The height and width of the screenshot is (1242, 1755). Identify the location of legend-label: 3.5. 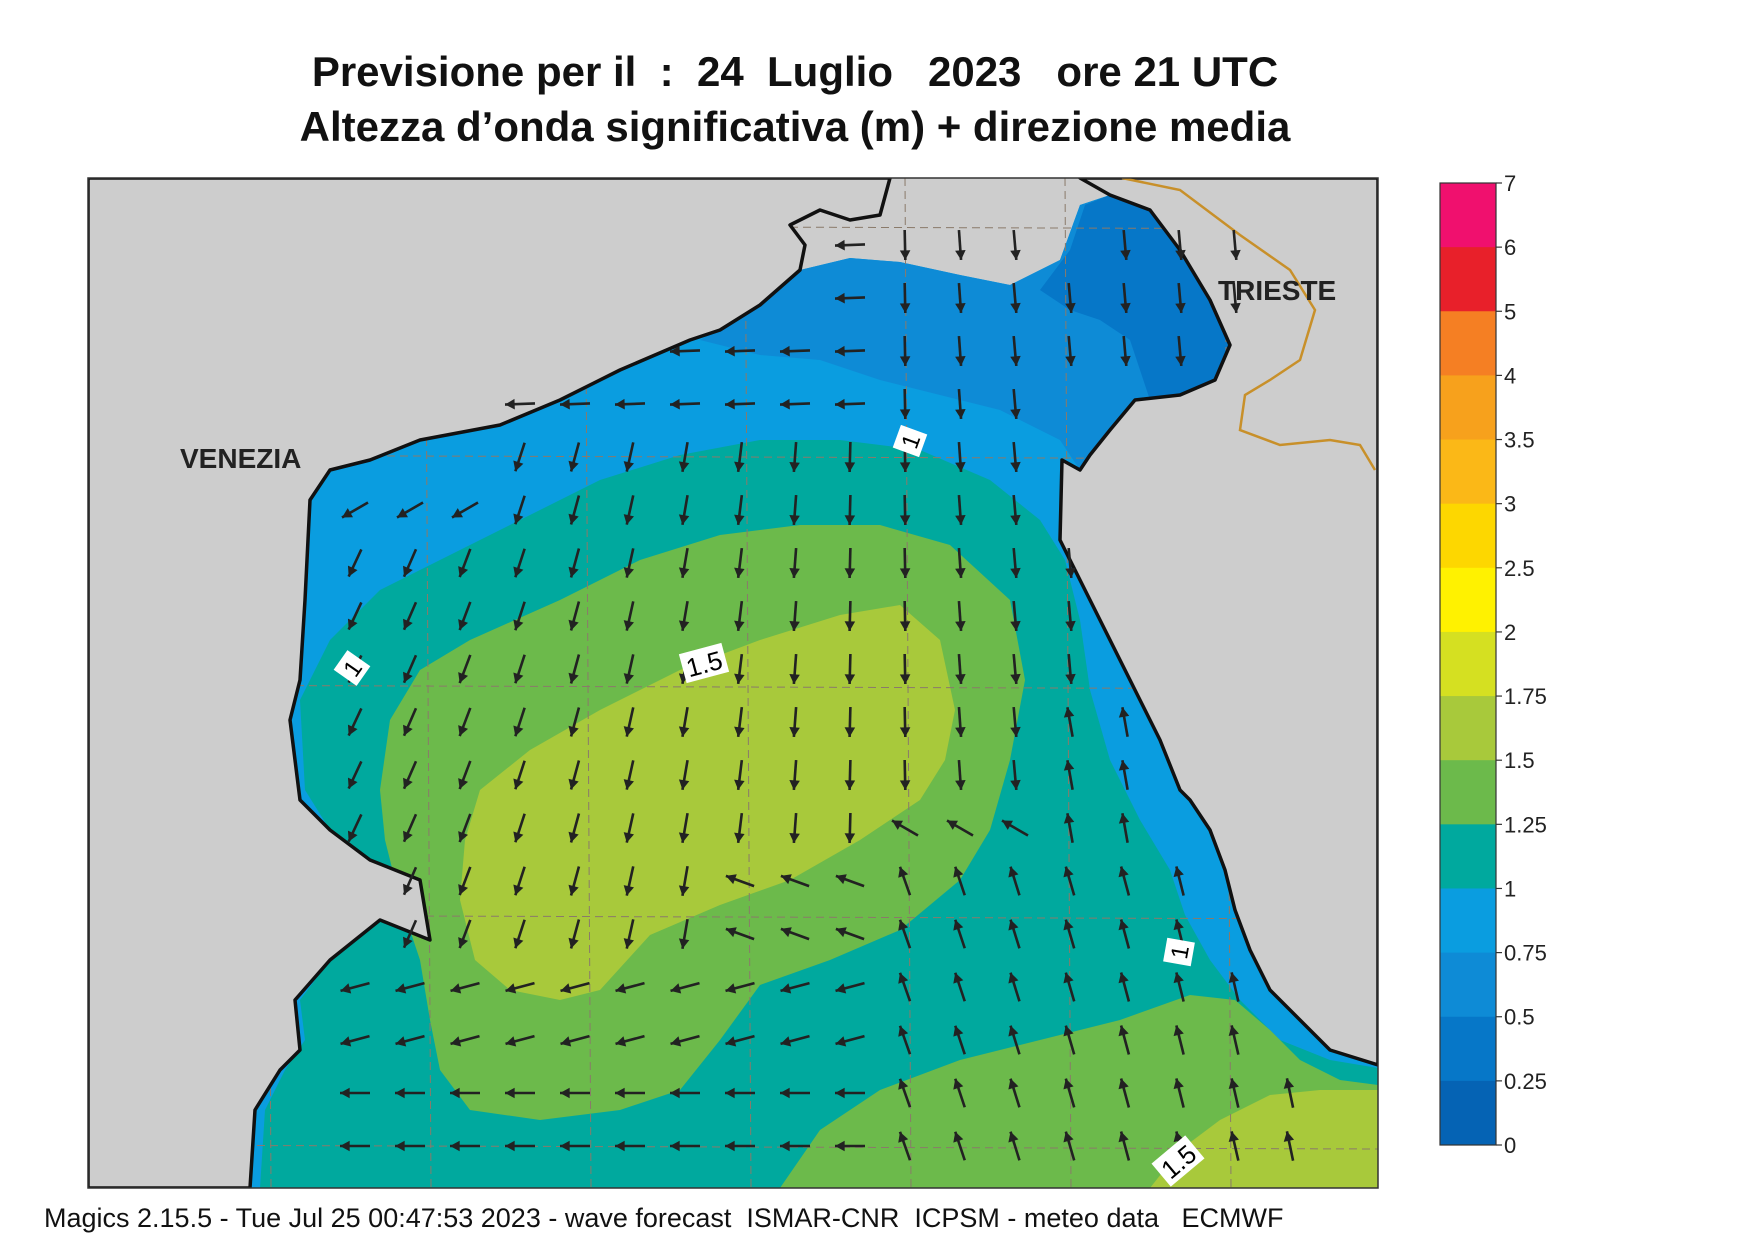
(1519, 440).